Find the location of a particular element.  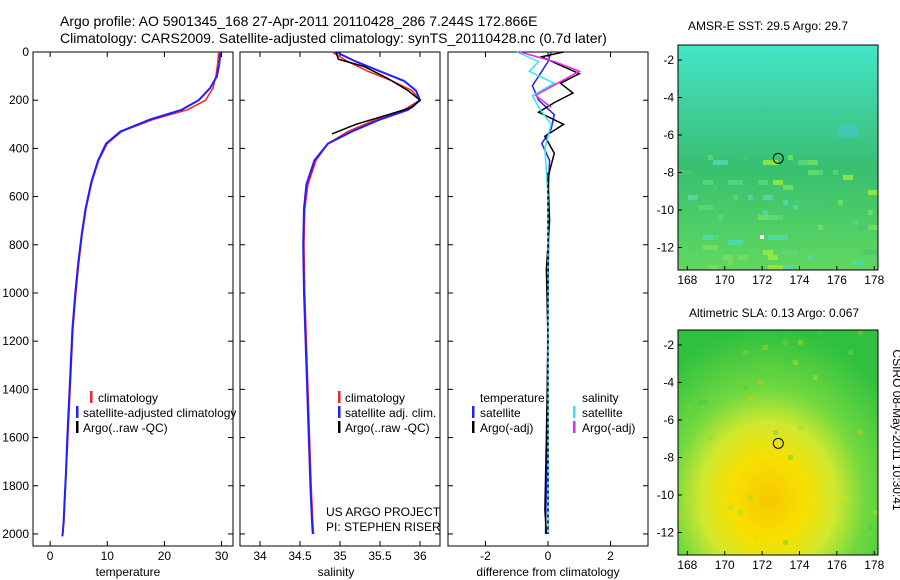

legend-label-temp-argo: Argo(-adj) is located at coordinates (506, 428).